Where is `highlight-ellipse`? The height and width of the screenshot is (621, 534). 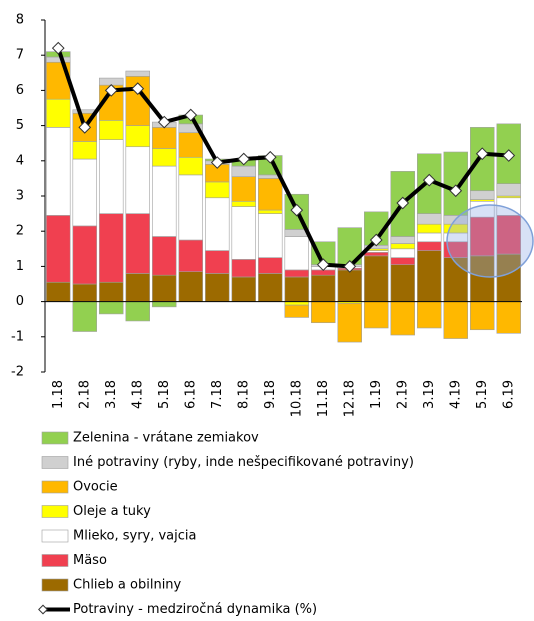
highlight-ellipse is located at coordinates (490, 241).